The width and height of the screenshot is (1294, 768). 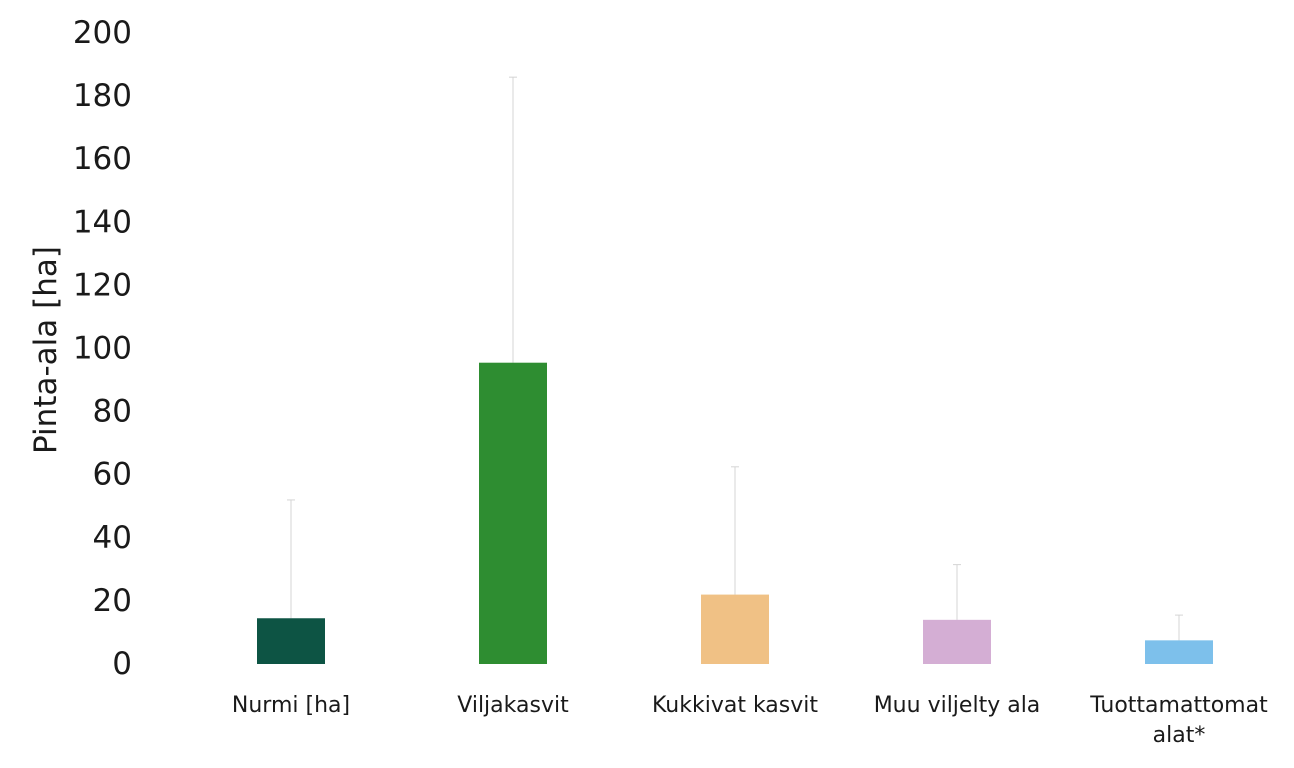 I want to click on x-tick-label: Tuottamattomat, so click(x=1178, y=705).